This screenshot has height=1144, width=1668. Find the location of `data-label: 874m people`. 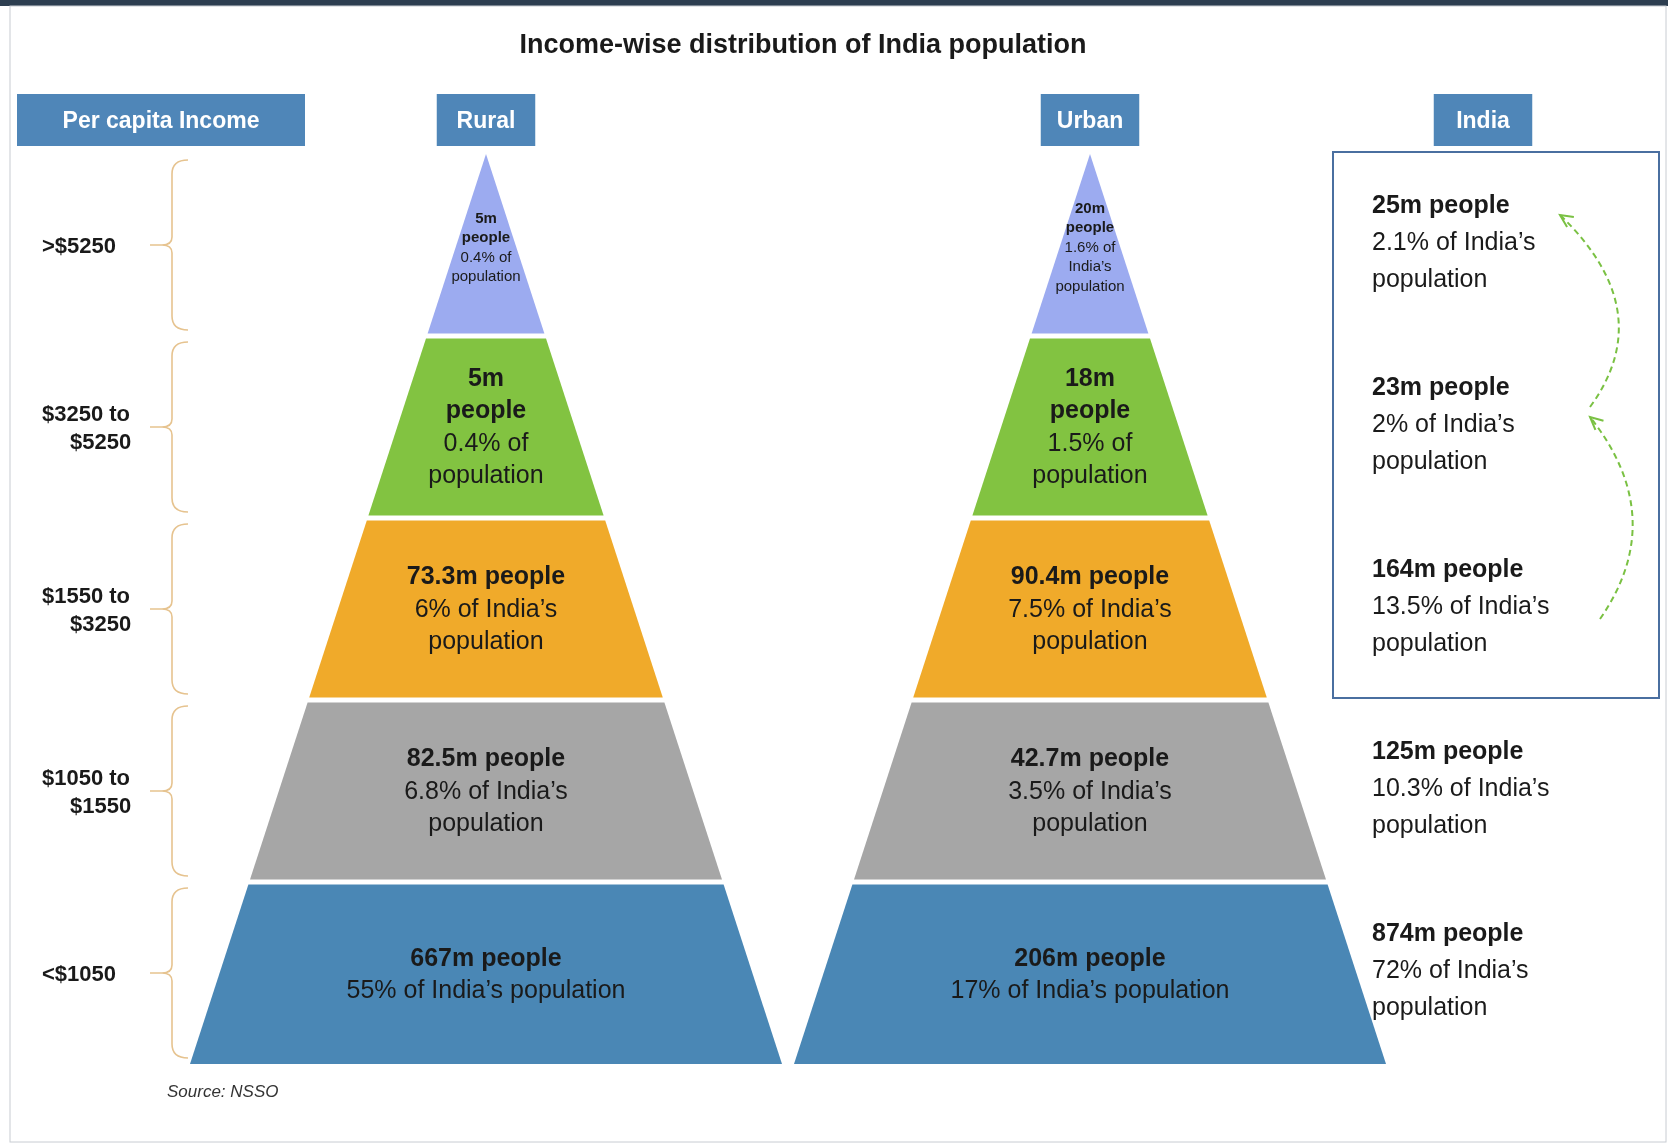

data-label: 874m people is located at coordinates (1448, 932).